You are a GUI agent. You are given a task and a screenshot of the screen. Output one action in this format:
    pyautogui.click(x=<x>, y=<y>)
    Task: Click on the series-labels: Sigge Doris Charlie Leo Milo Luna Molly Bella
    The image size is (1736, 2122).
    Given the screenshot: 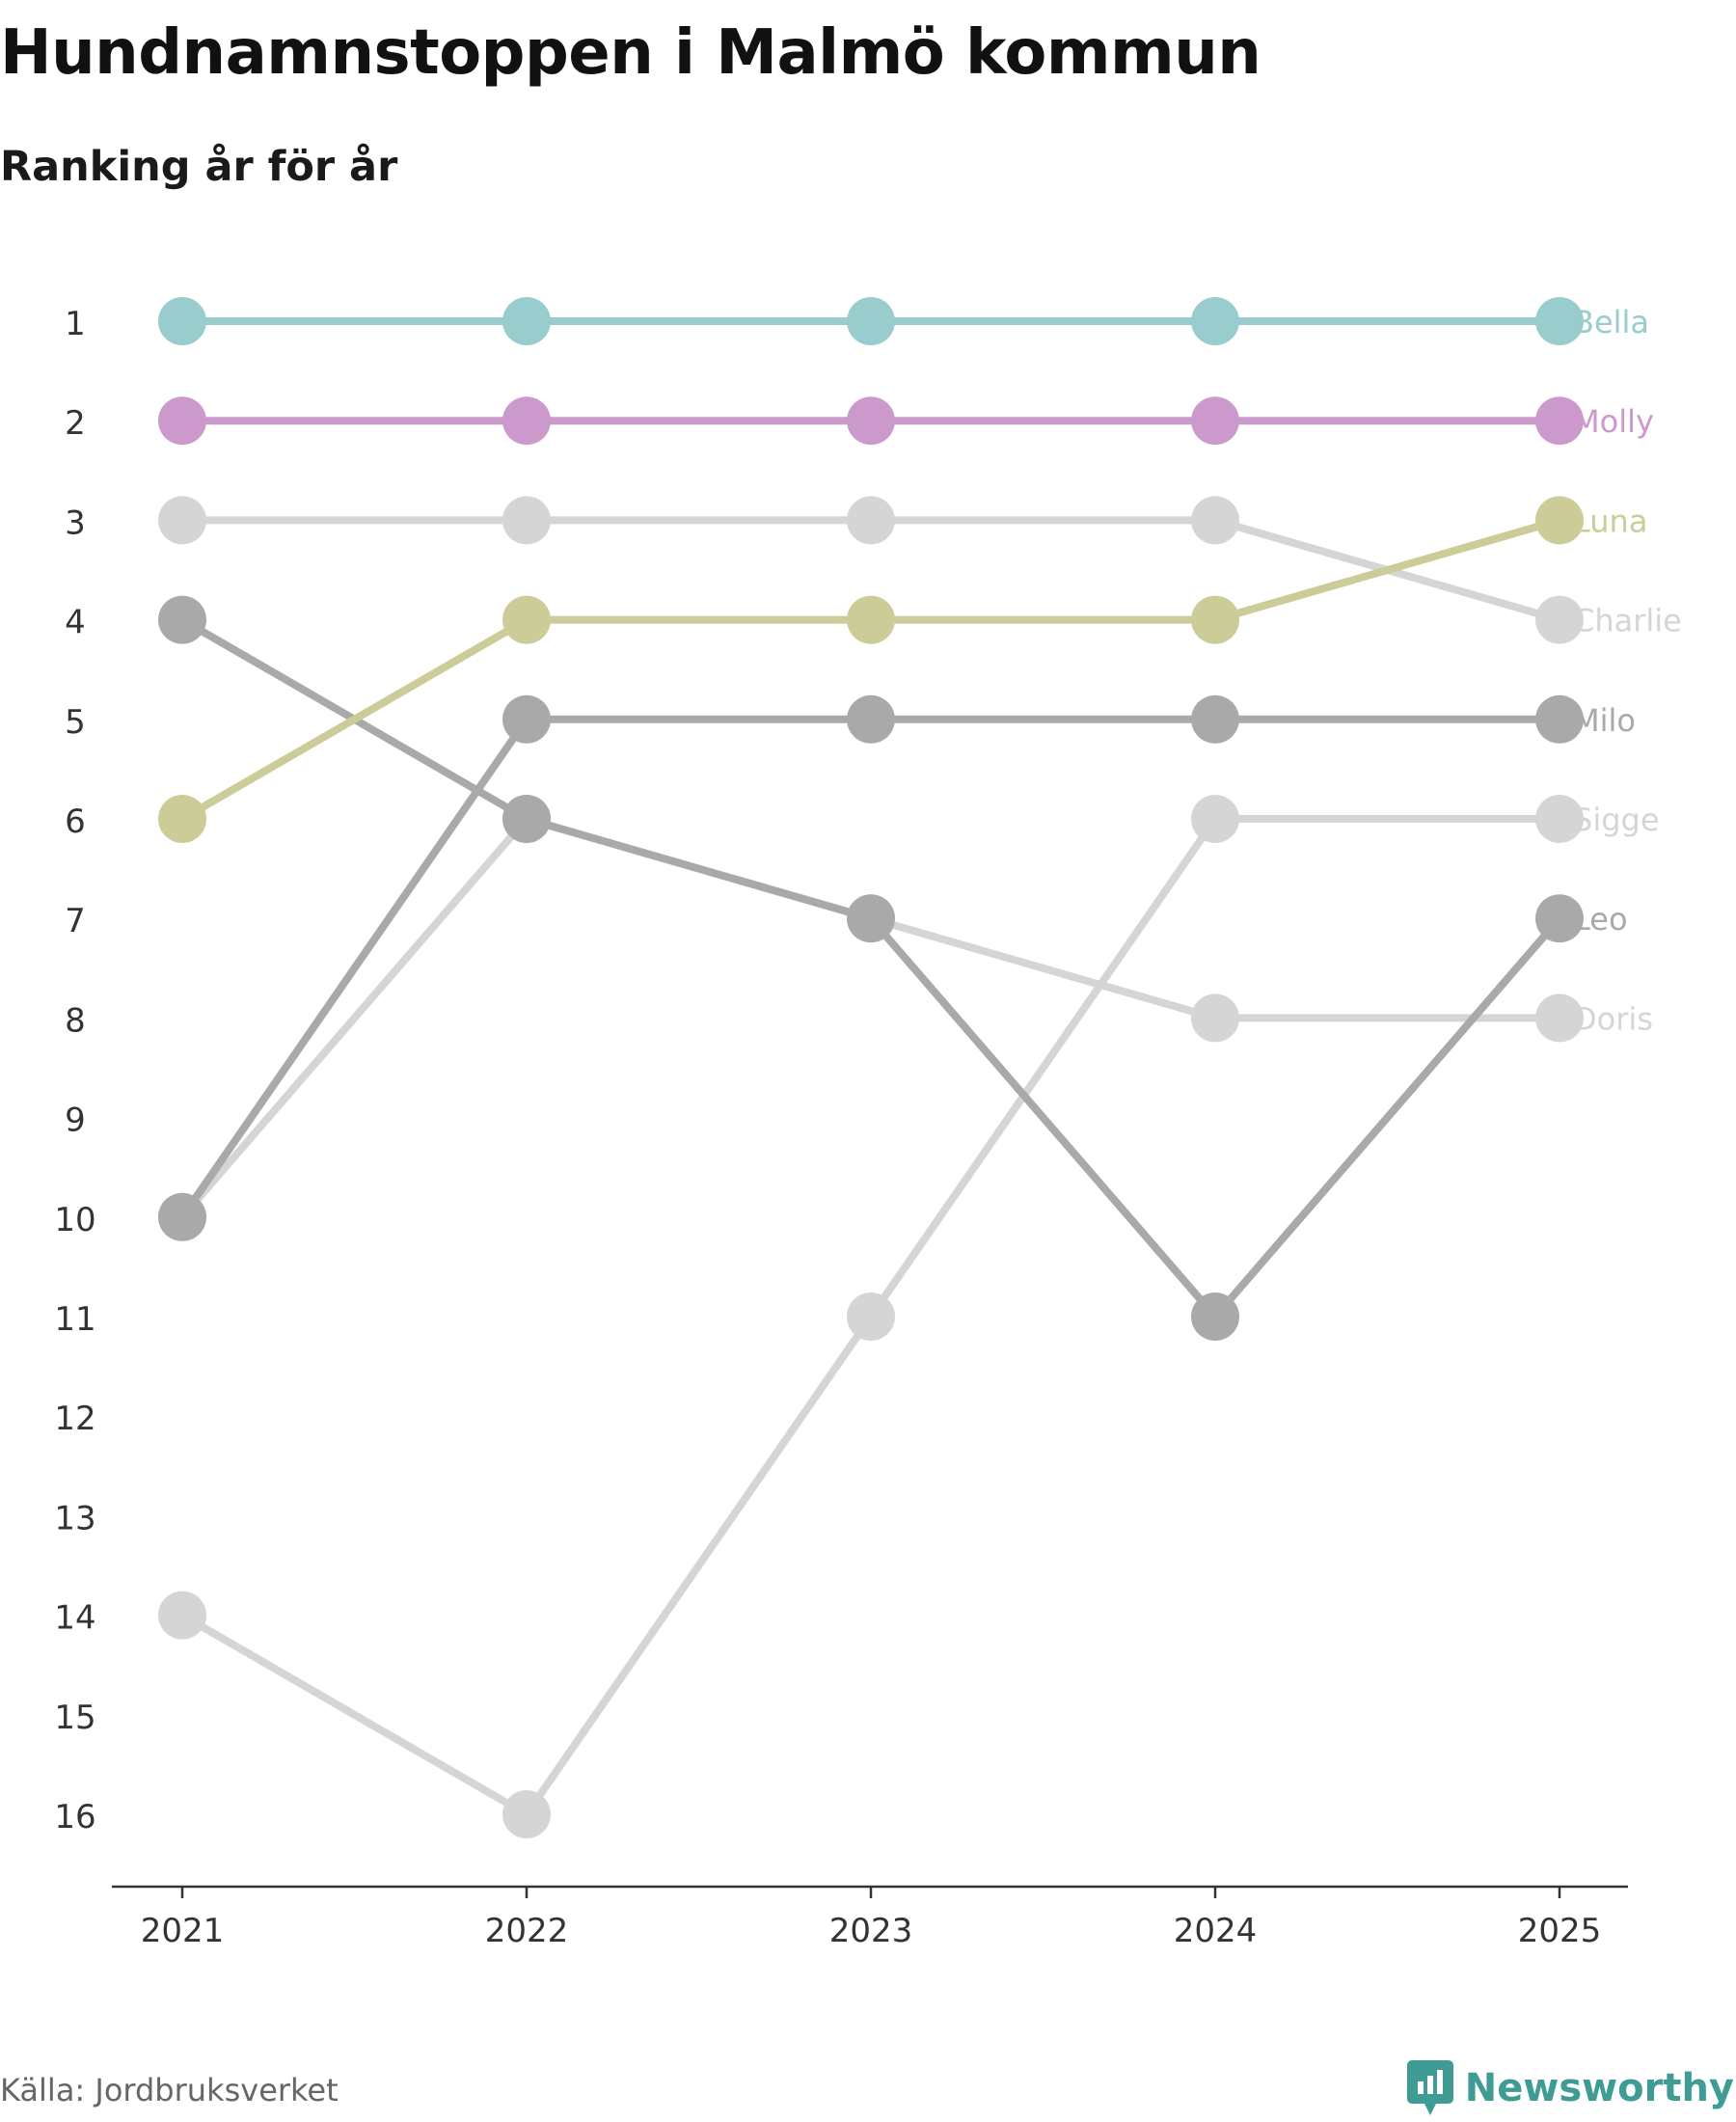 What is the action you would take?
    pyautogui.click(x=1627, y=671)
    